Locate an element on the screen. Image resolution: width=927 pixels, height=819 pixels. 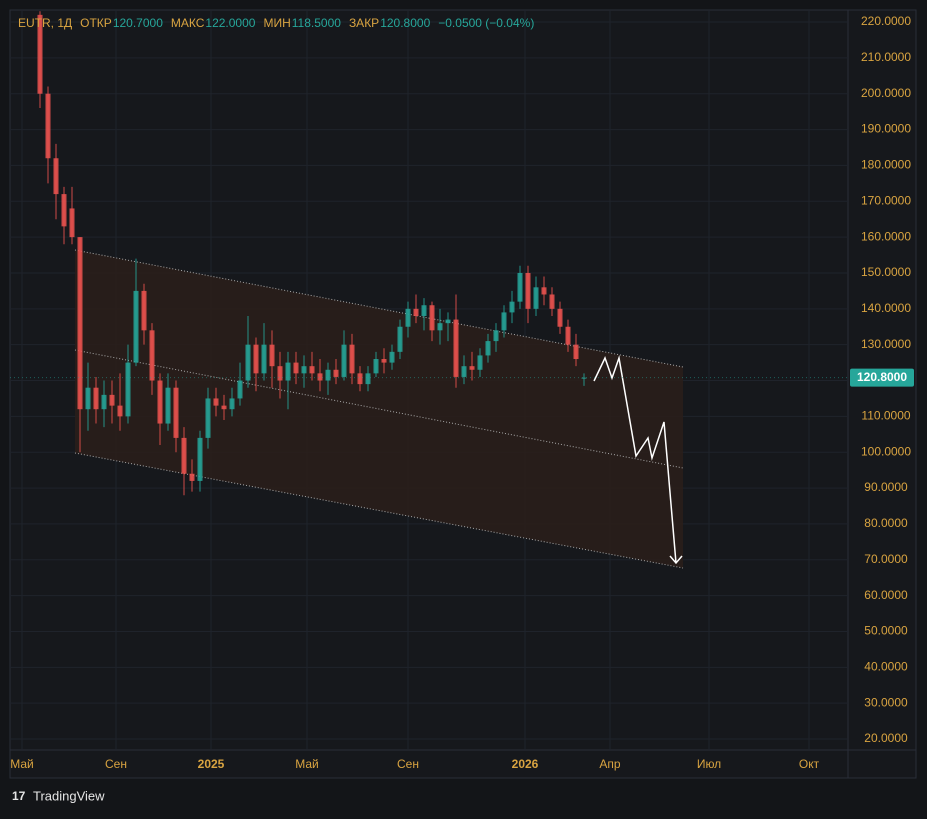
symbol: EUTR, 1Д is located at coordinates (45, 23).